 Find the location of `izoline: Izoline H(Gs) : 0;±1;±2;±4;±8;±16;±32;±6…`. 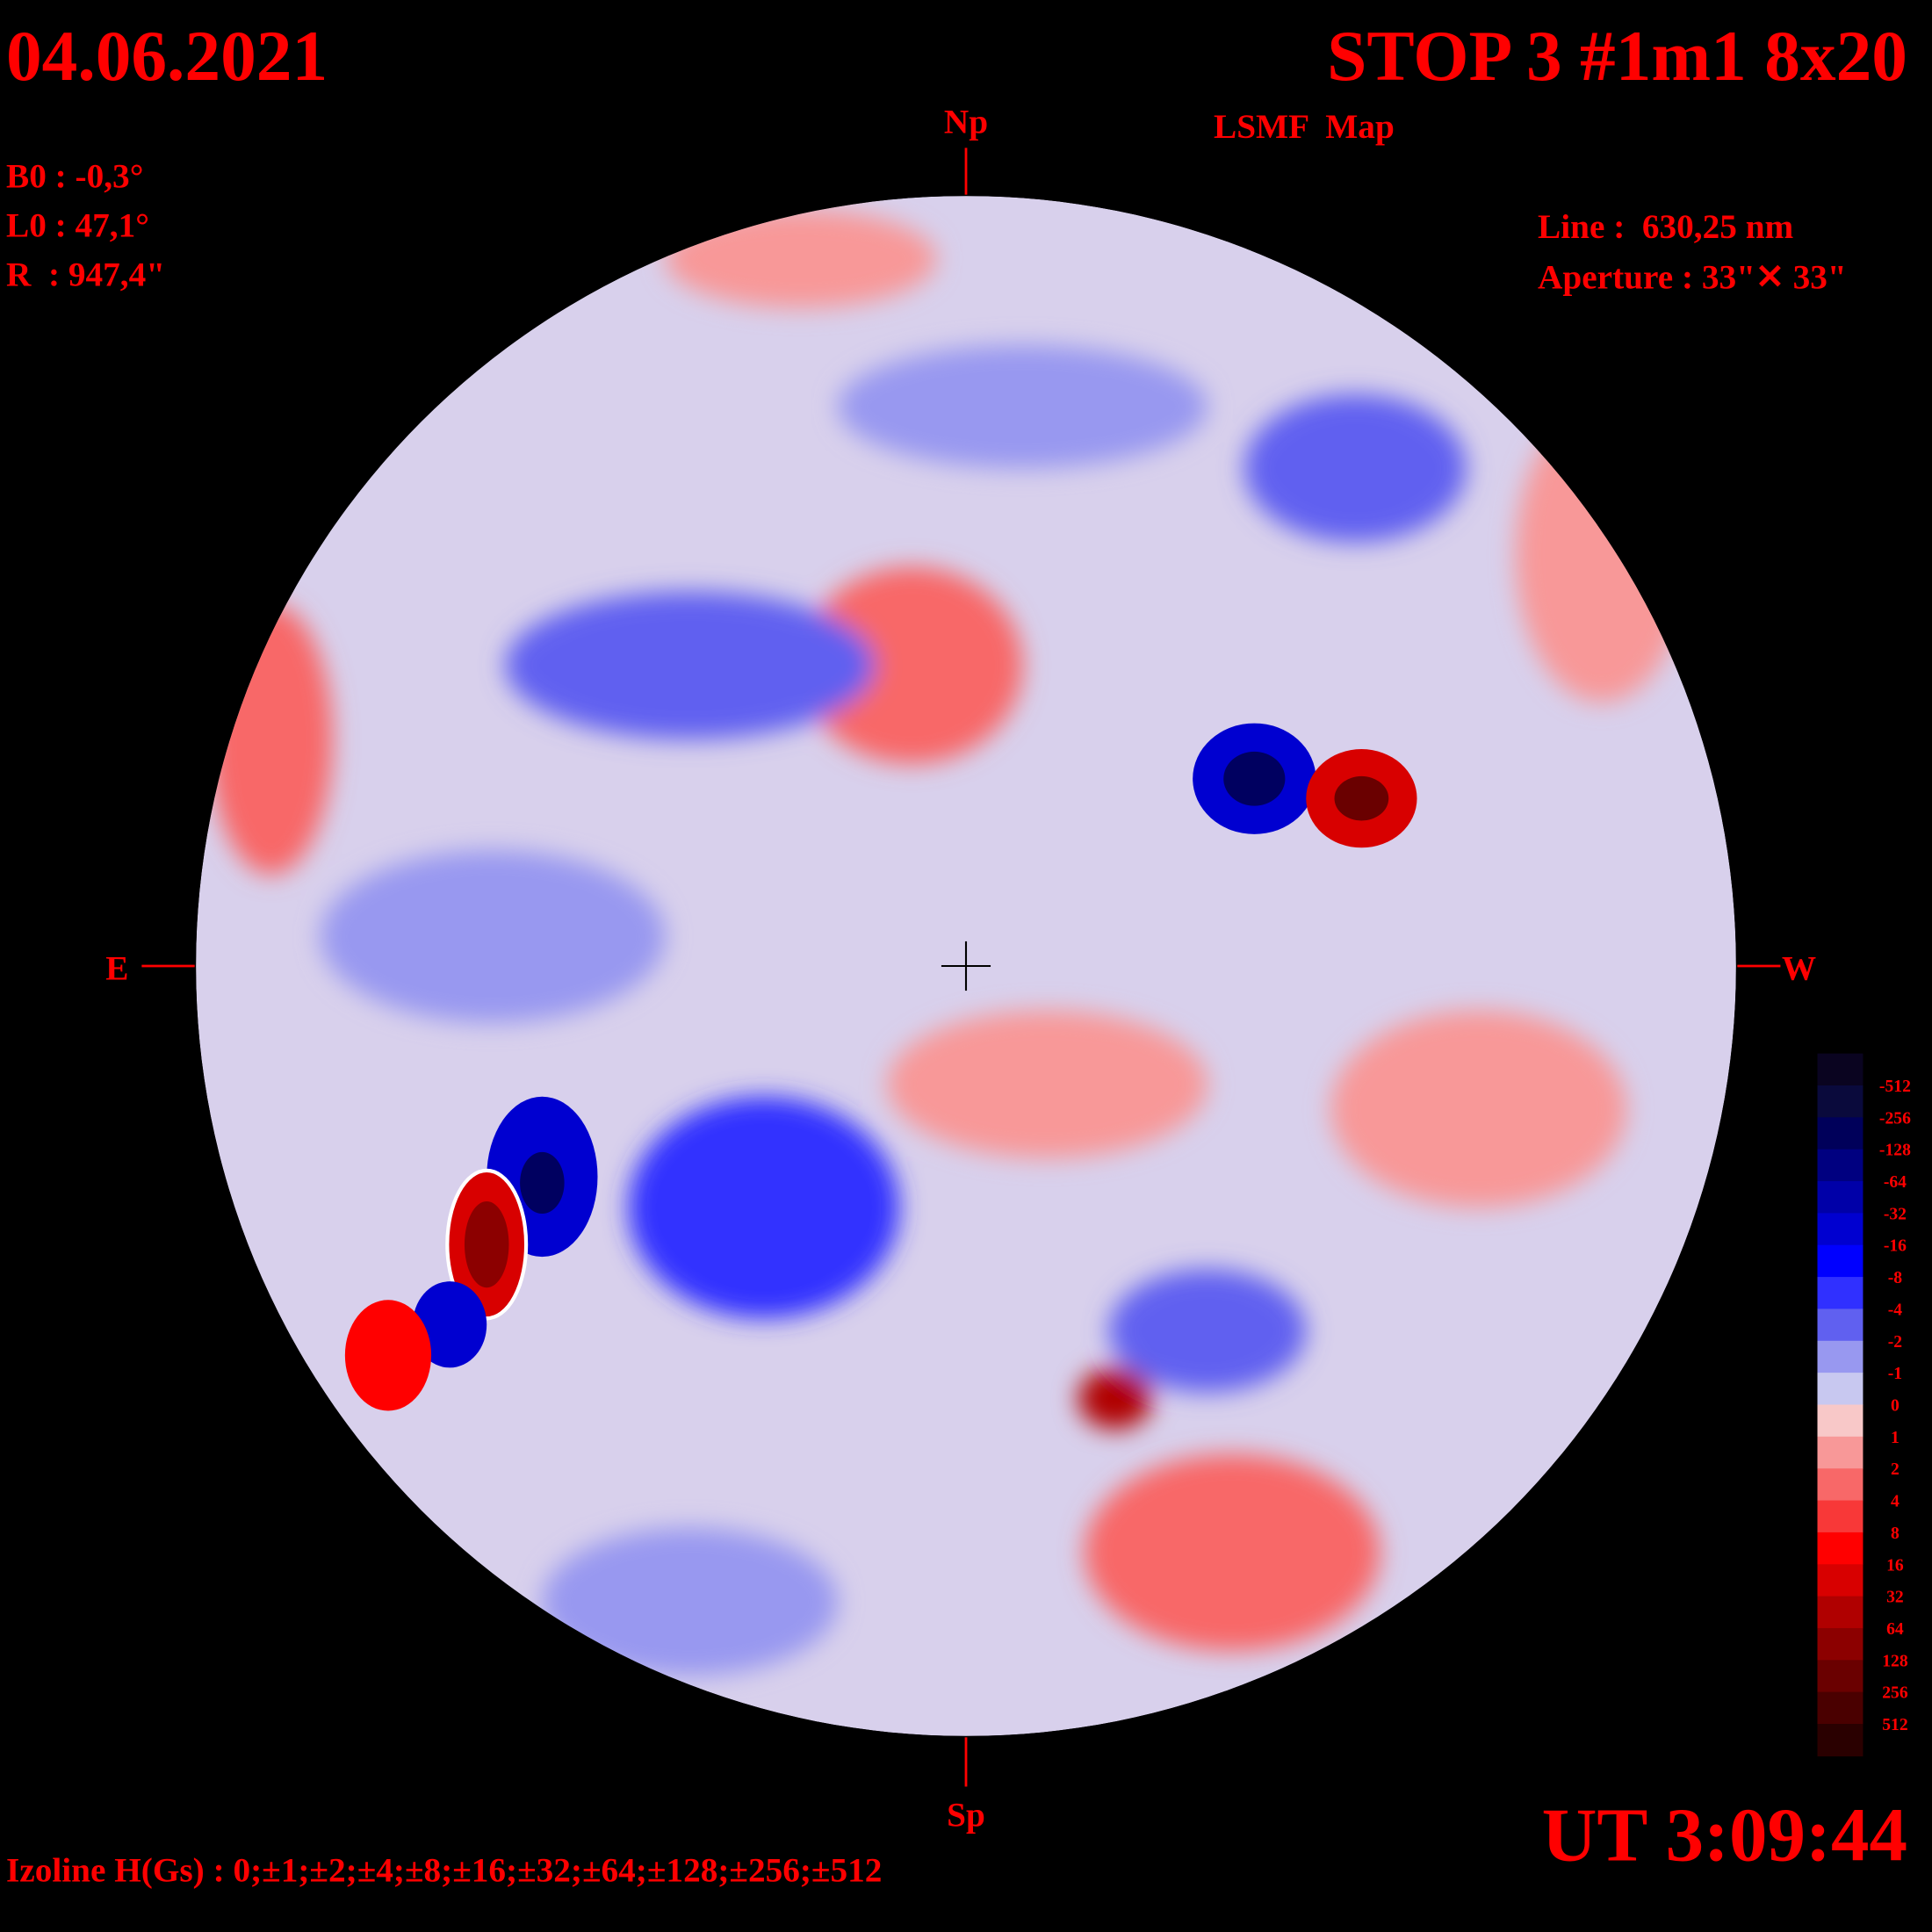

izoline: Izoline H(Gs) : 0;±1;±2;±4;±8;±16;±32;±6… is located at coordinates (444, 1870).